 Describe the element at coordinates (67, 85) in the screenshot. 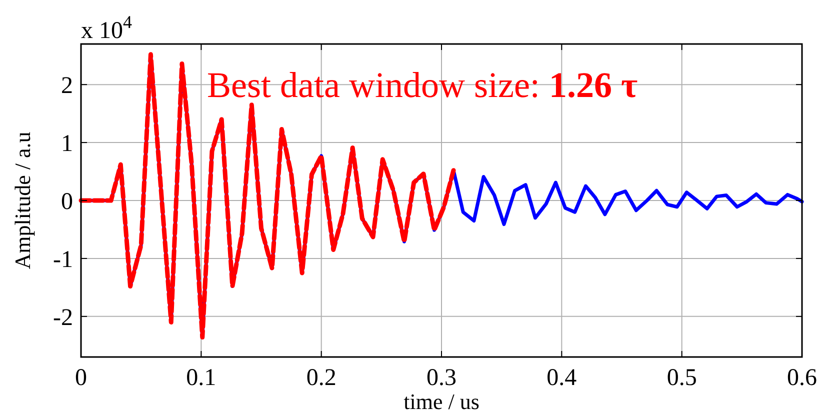

I see `y-tick-label: 2` at that location.